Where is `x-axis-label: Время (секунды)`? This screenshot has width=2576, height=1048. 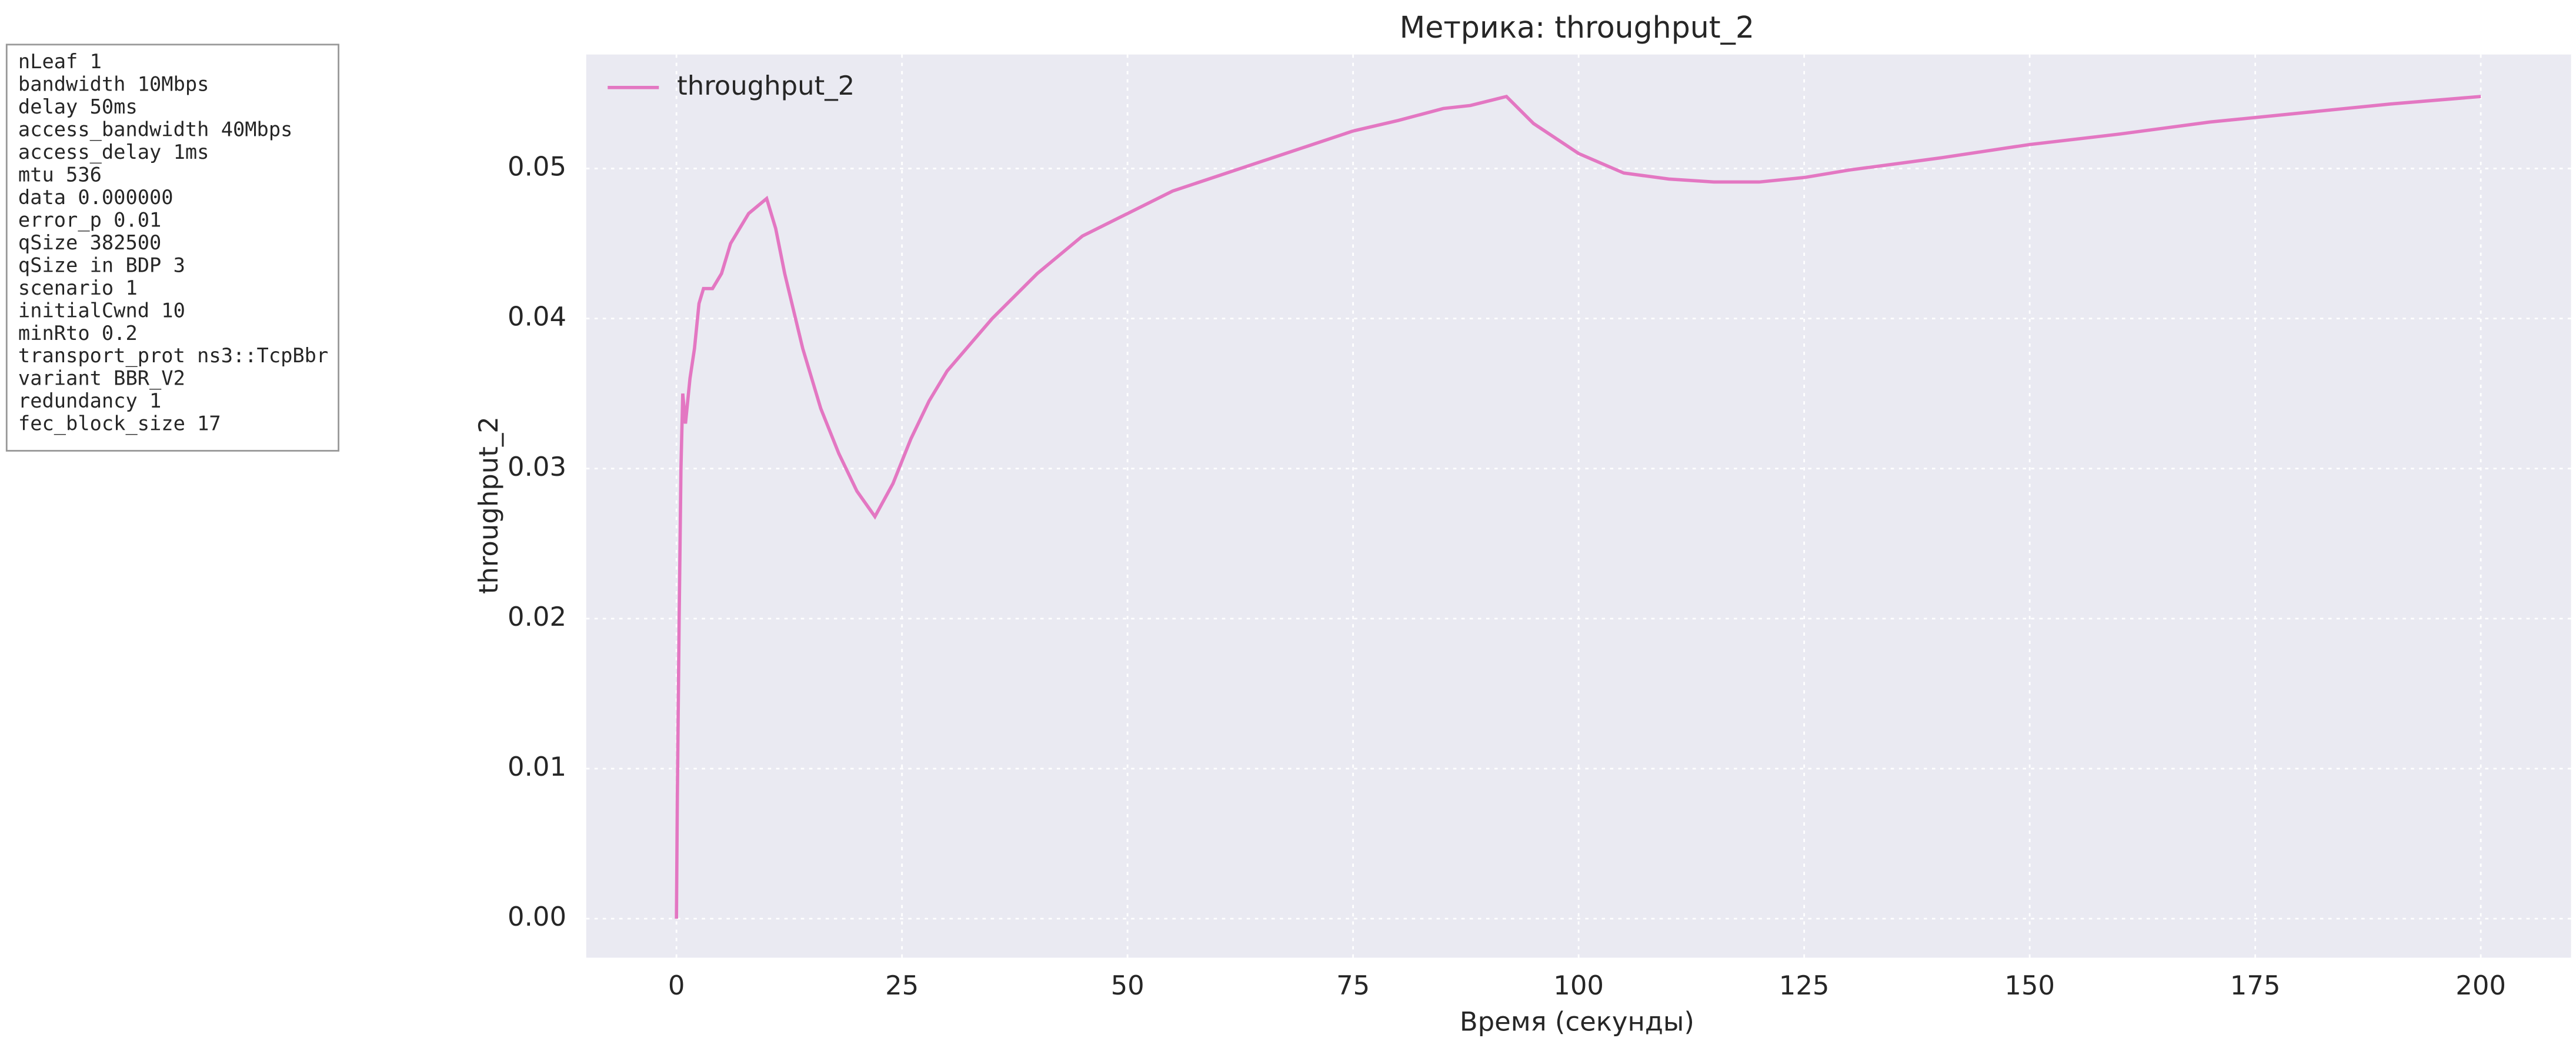
x-axis-label: Время (секунды) is located at coordinates (1577, 1021).